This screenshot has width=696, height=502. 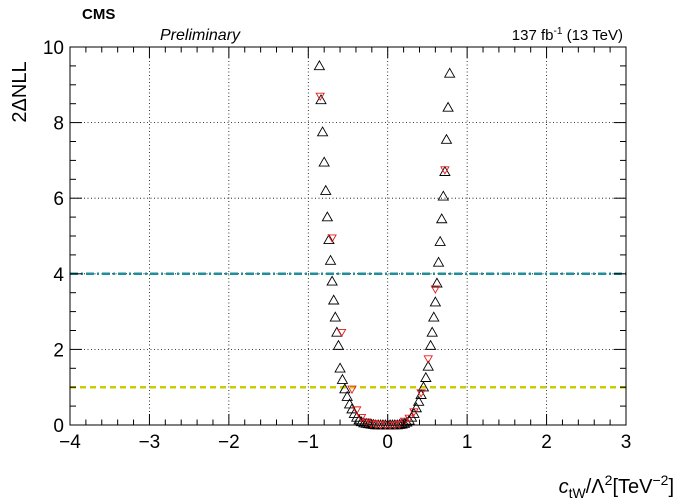 What do you see at coordinates (58, 199) in the screenshot?
I see `y-tick-label: 6` at bounding box center [58, 199].